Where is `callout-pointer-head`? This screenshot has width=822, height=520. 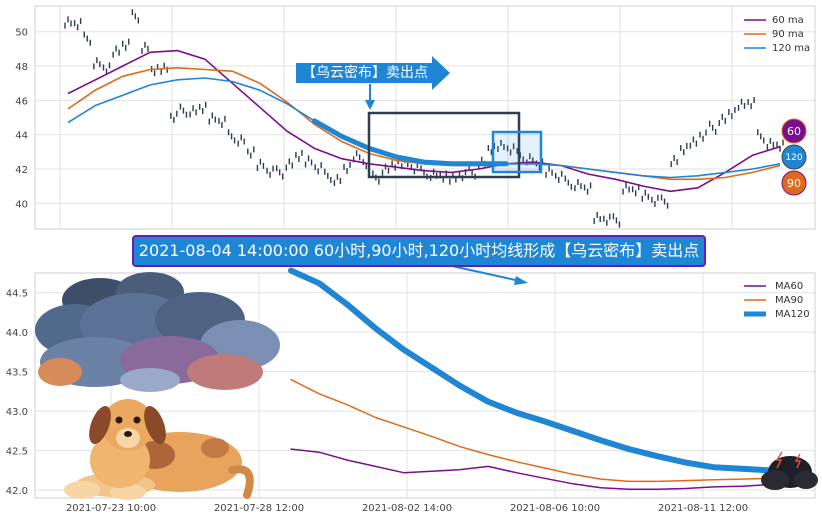 callout-pointer-head is located at coordinates (370, 105).